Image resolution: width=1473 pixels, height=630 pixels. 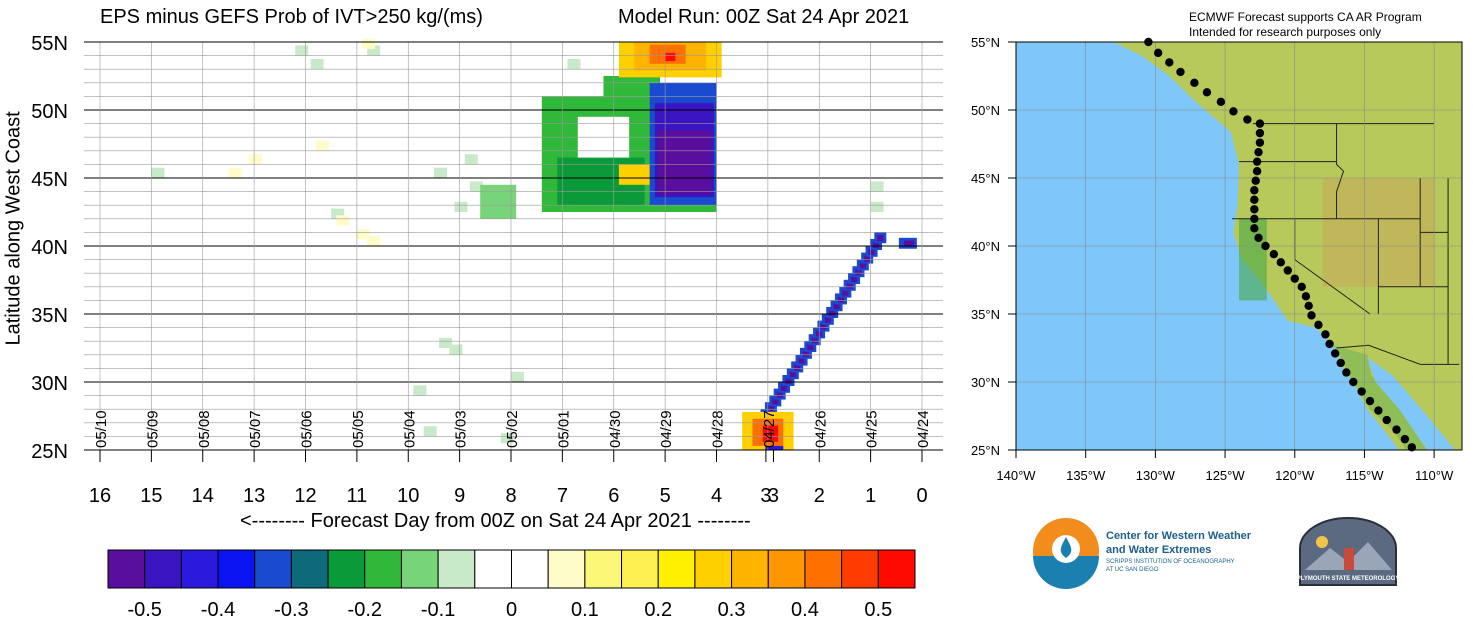 I want to click on colorbar-label: 0.2, so click(x=658, y=610).